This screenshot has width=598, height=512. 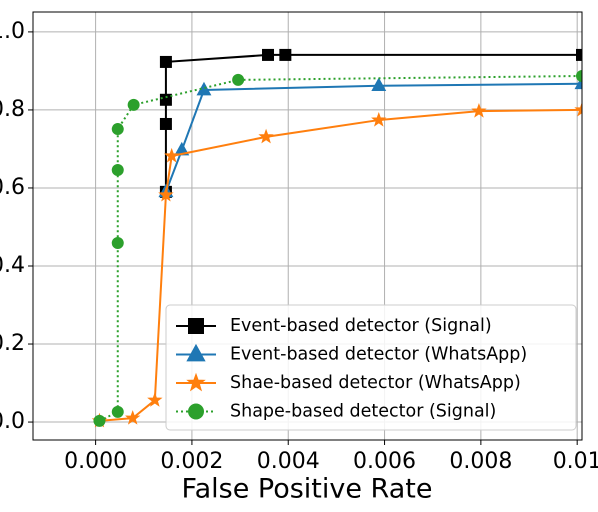 What do you see at coordinates (95, 461) in the screenshot?
I see `x-tick-label: 0.000` at bounding box center [95, 461].